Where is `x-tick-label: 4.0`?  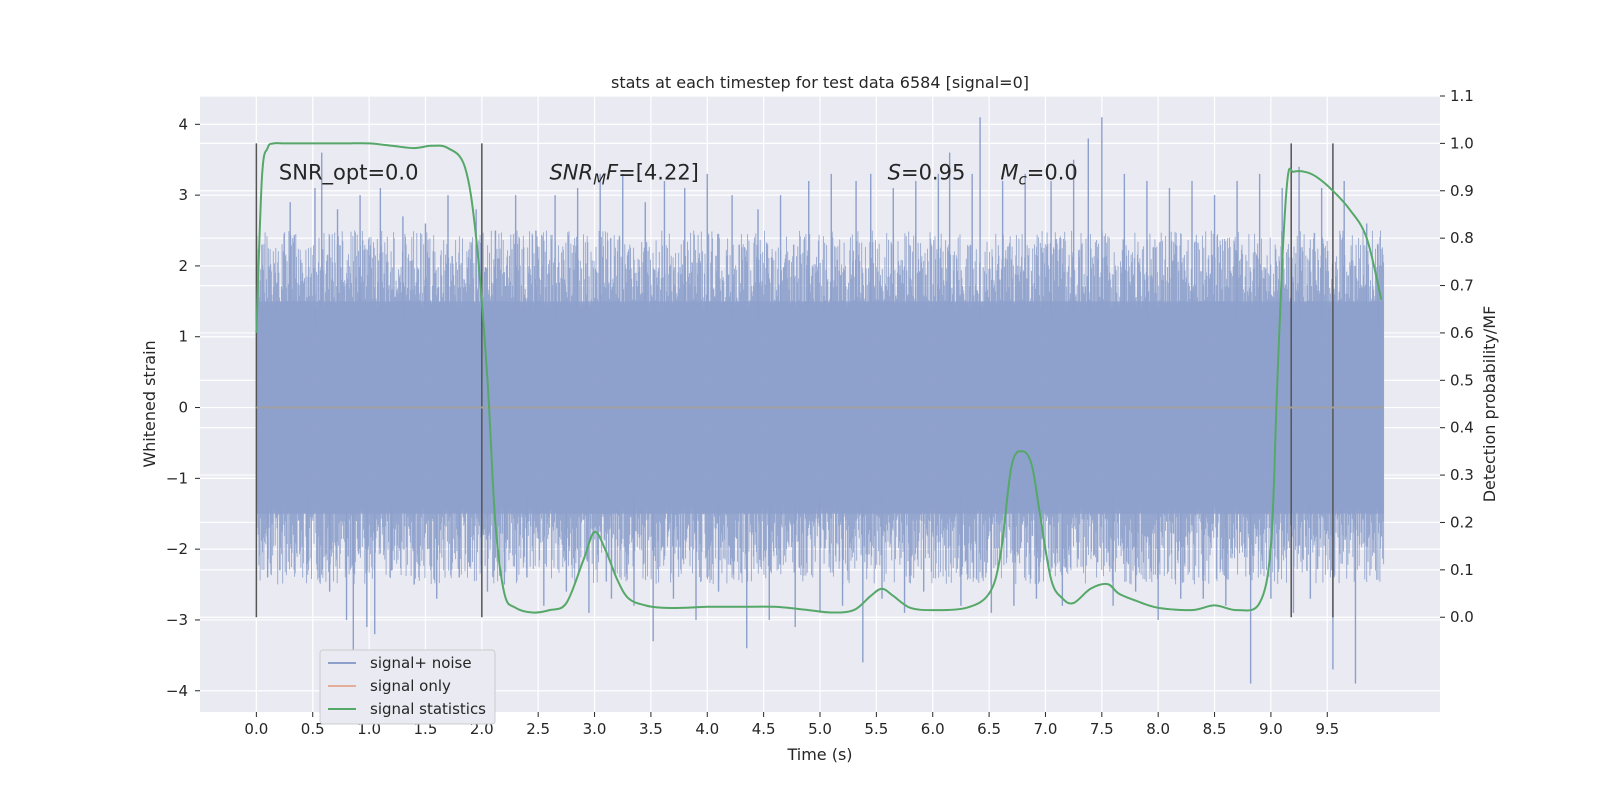 x-tick-label: 4.0 is located at coordinates (707, 729).